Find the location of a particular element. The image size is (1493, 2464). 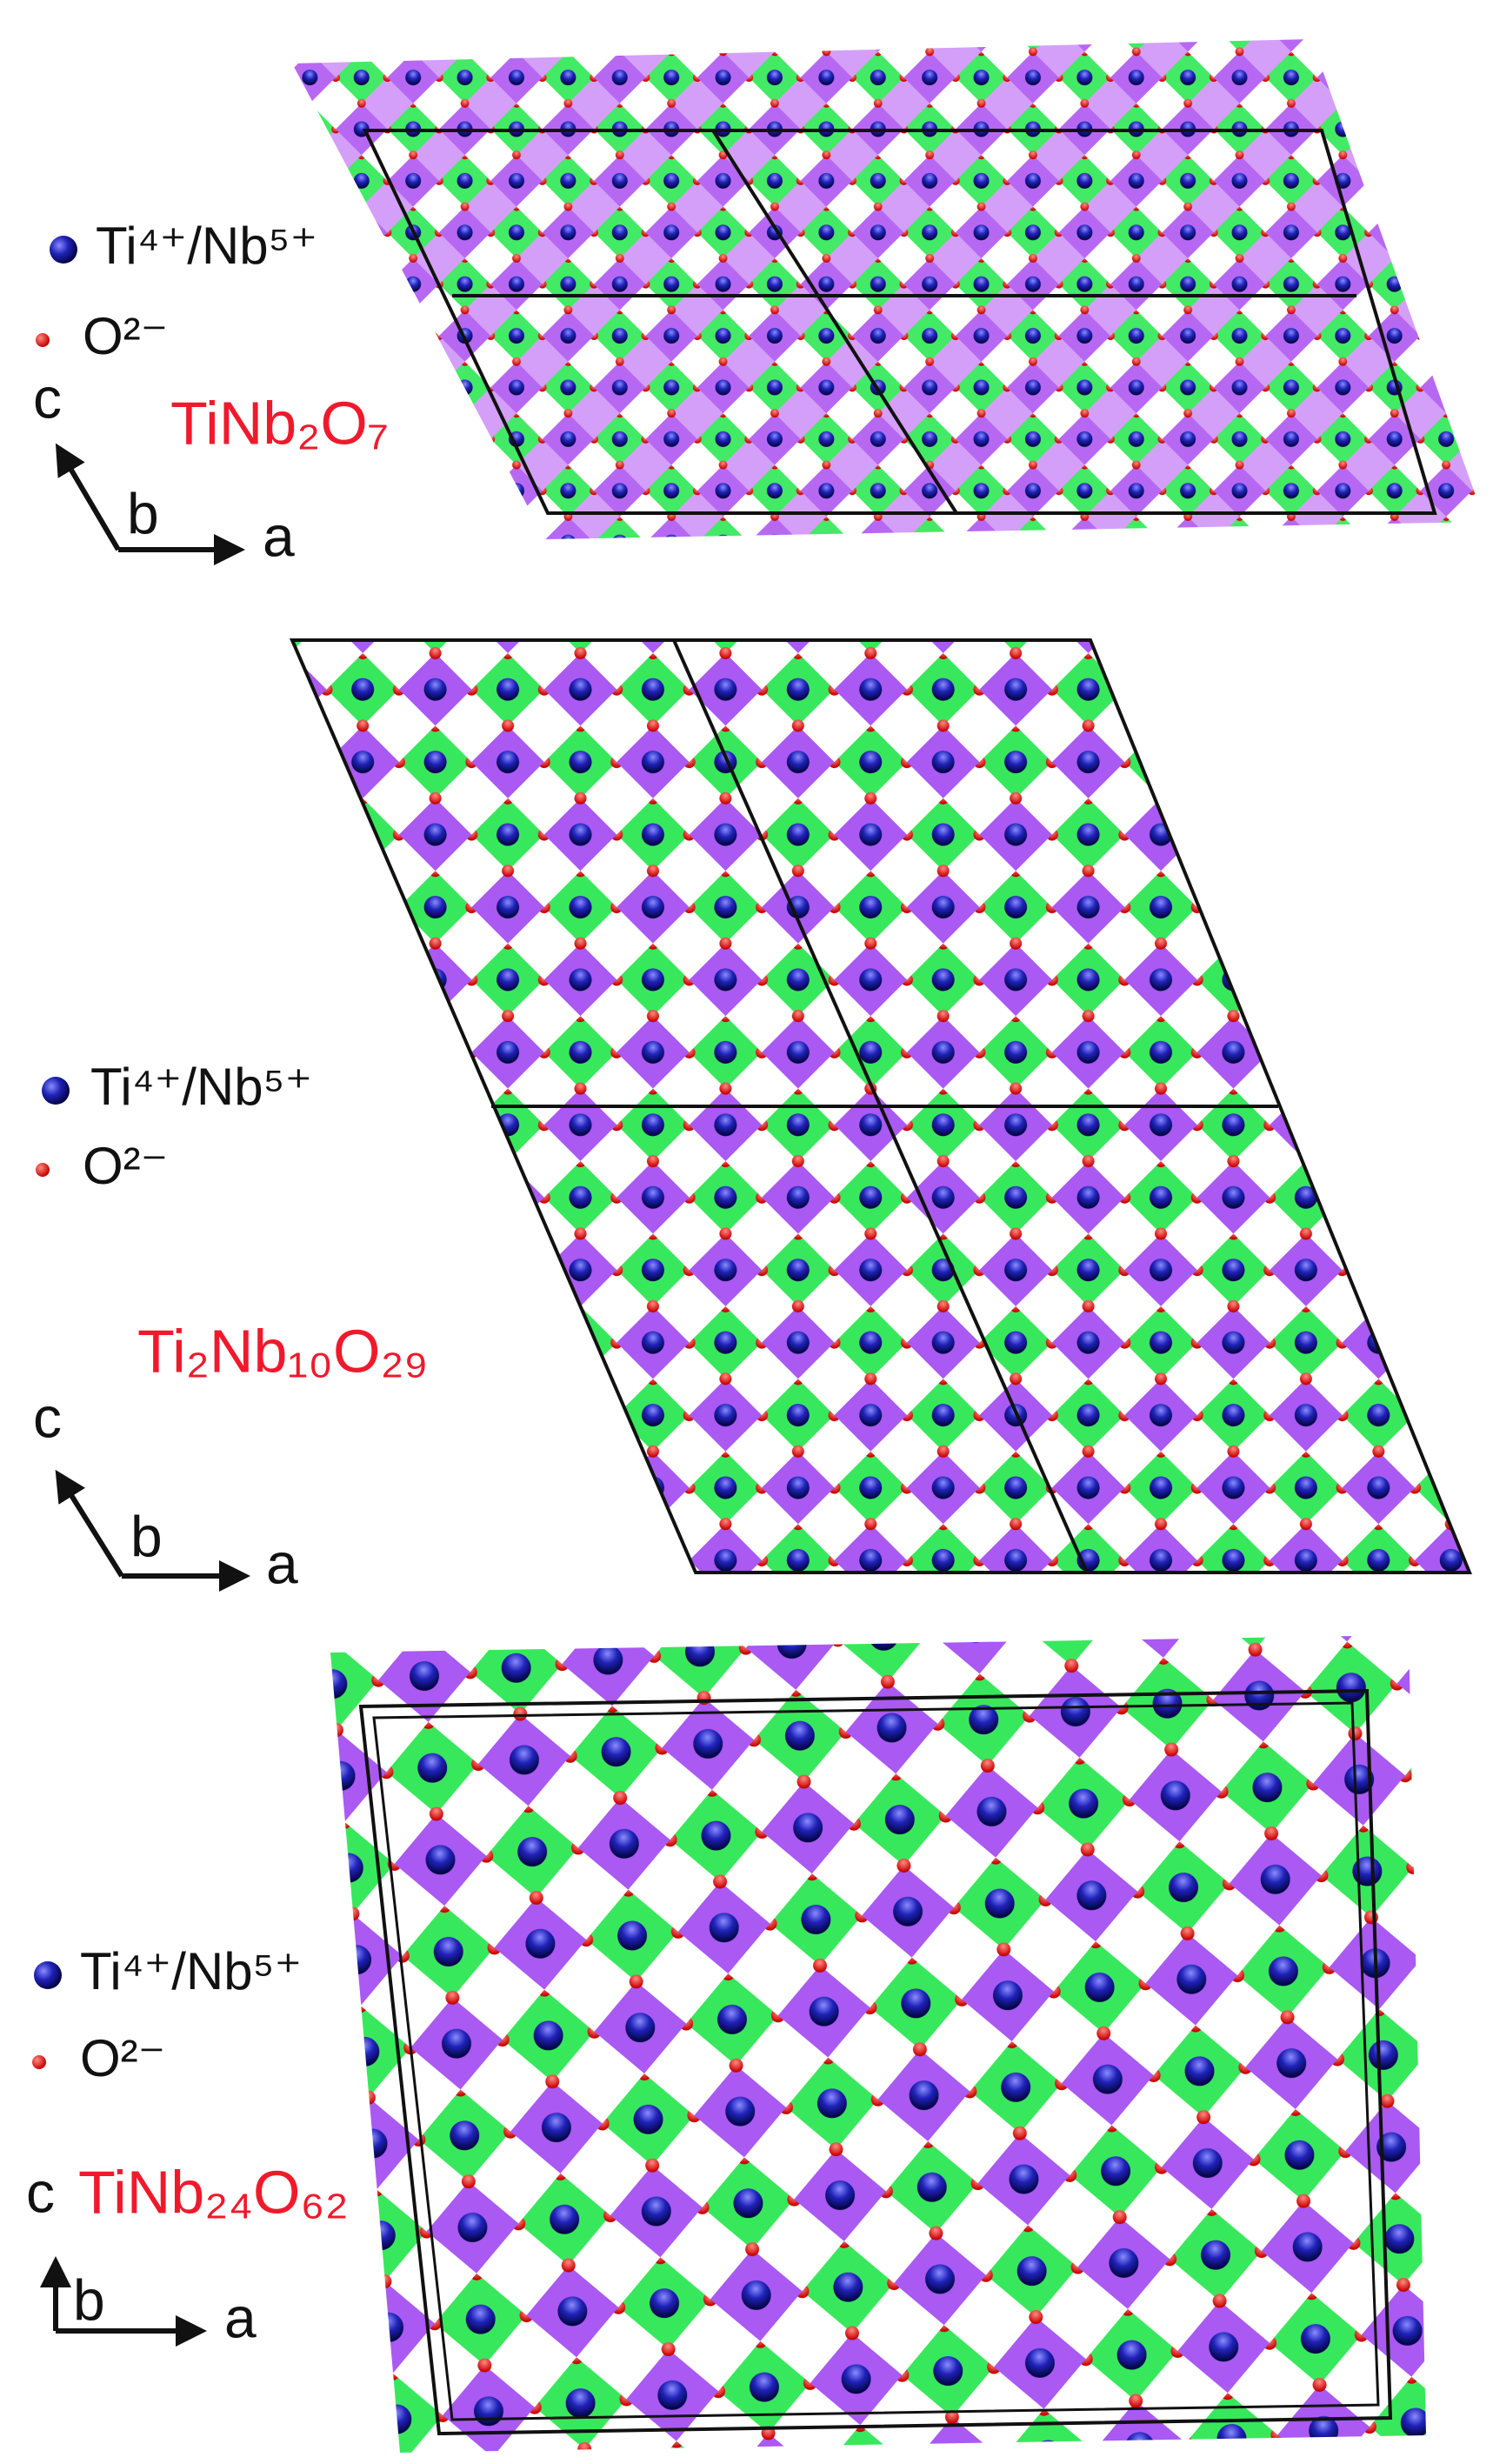

formula: TiNb₂O₇ is located at coordinates (279, 423).